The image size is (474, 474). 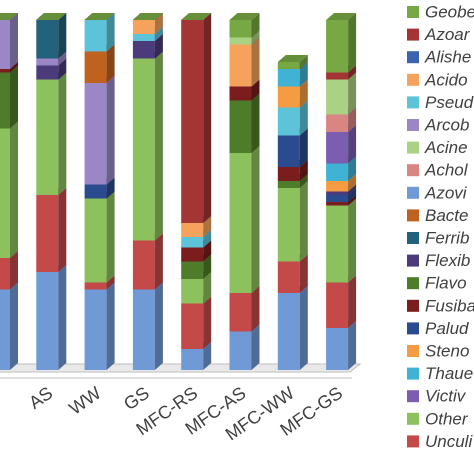 I want to click on legend-label: Pseud, so click(x=449, y=102).